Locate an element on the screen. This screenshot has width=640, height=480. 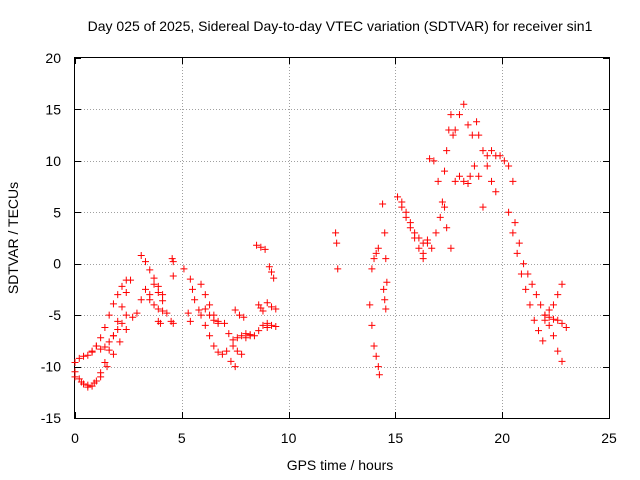
series-arc-ae is located at coordinates (412, 220).